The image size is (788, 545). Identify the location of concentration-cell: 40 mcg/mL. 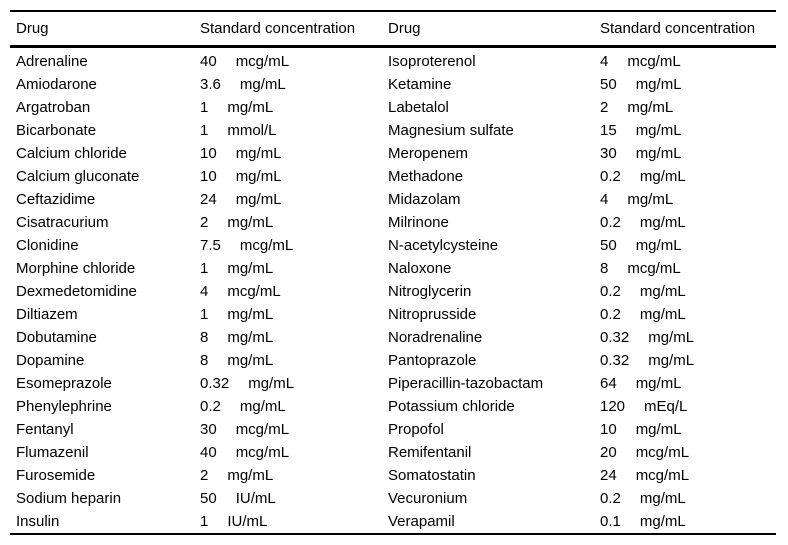
(288, 60).